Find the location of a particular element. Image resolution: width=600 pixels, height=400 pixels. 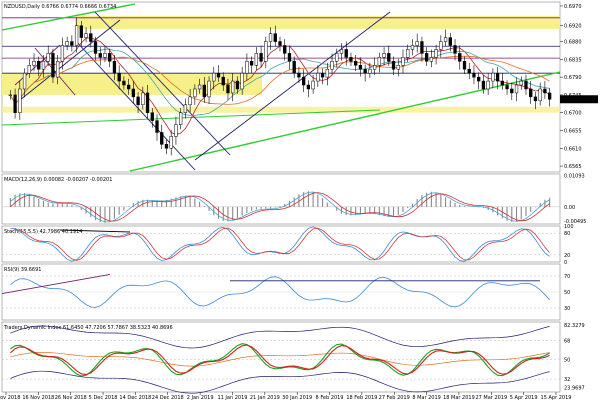

macd-y-tick-1: 0.00 is located at coordinates (569, 208).